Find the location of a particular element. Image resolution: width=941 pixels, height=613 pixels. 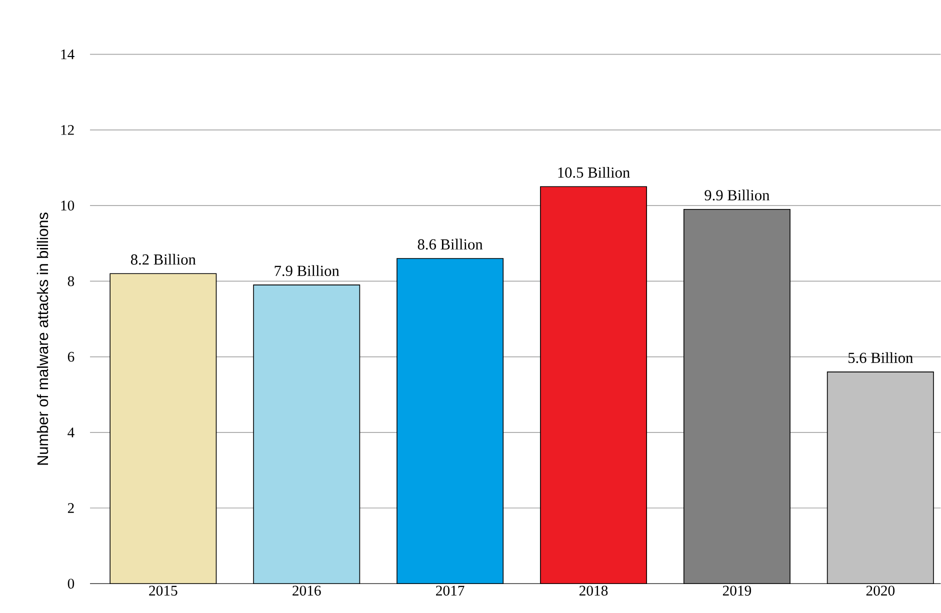

y-tick-label: 14 is located at coordinates (67, 54).